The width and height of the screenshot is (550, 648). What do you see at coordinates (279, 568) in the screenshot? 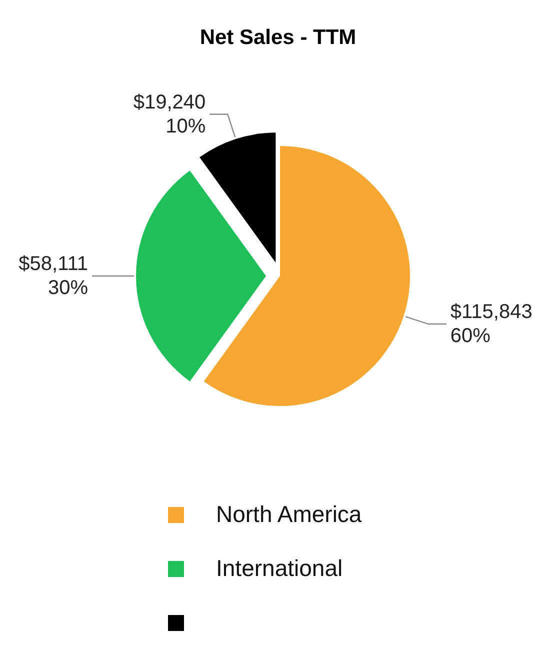
I see `legend-label: International` at bounding box center [279, 568].